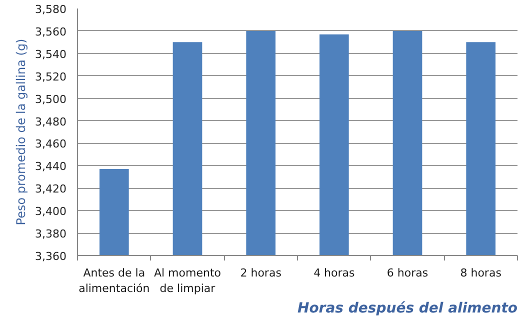 Image resolution: width=525 pixels, height=316 pixels. I want to click on y-tick-label: 3,420, so click(51, 189).